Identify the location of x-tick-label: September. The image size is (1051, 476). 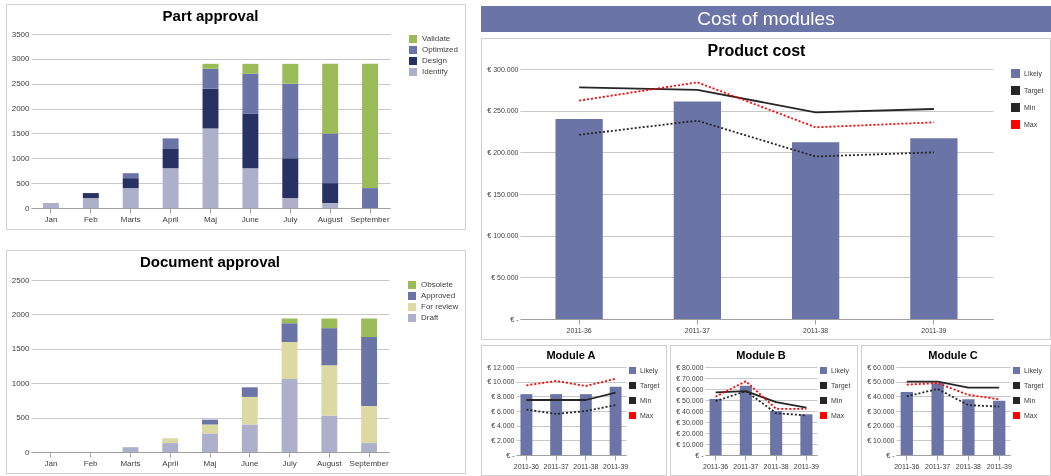
(370, 219).